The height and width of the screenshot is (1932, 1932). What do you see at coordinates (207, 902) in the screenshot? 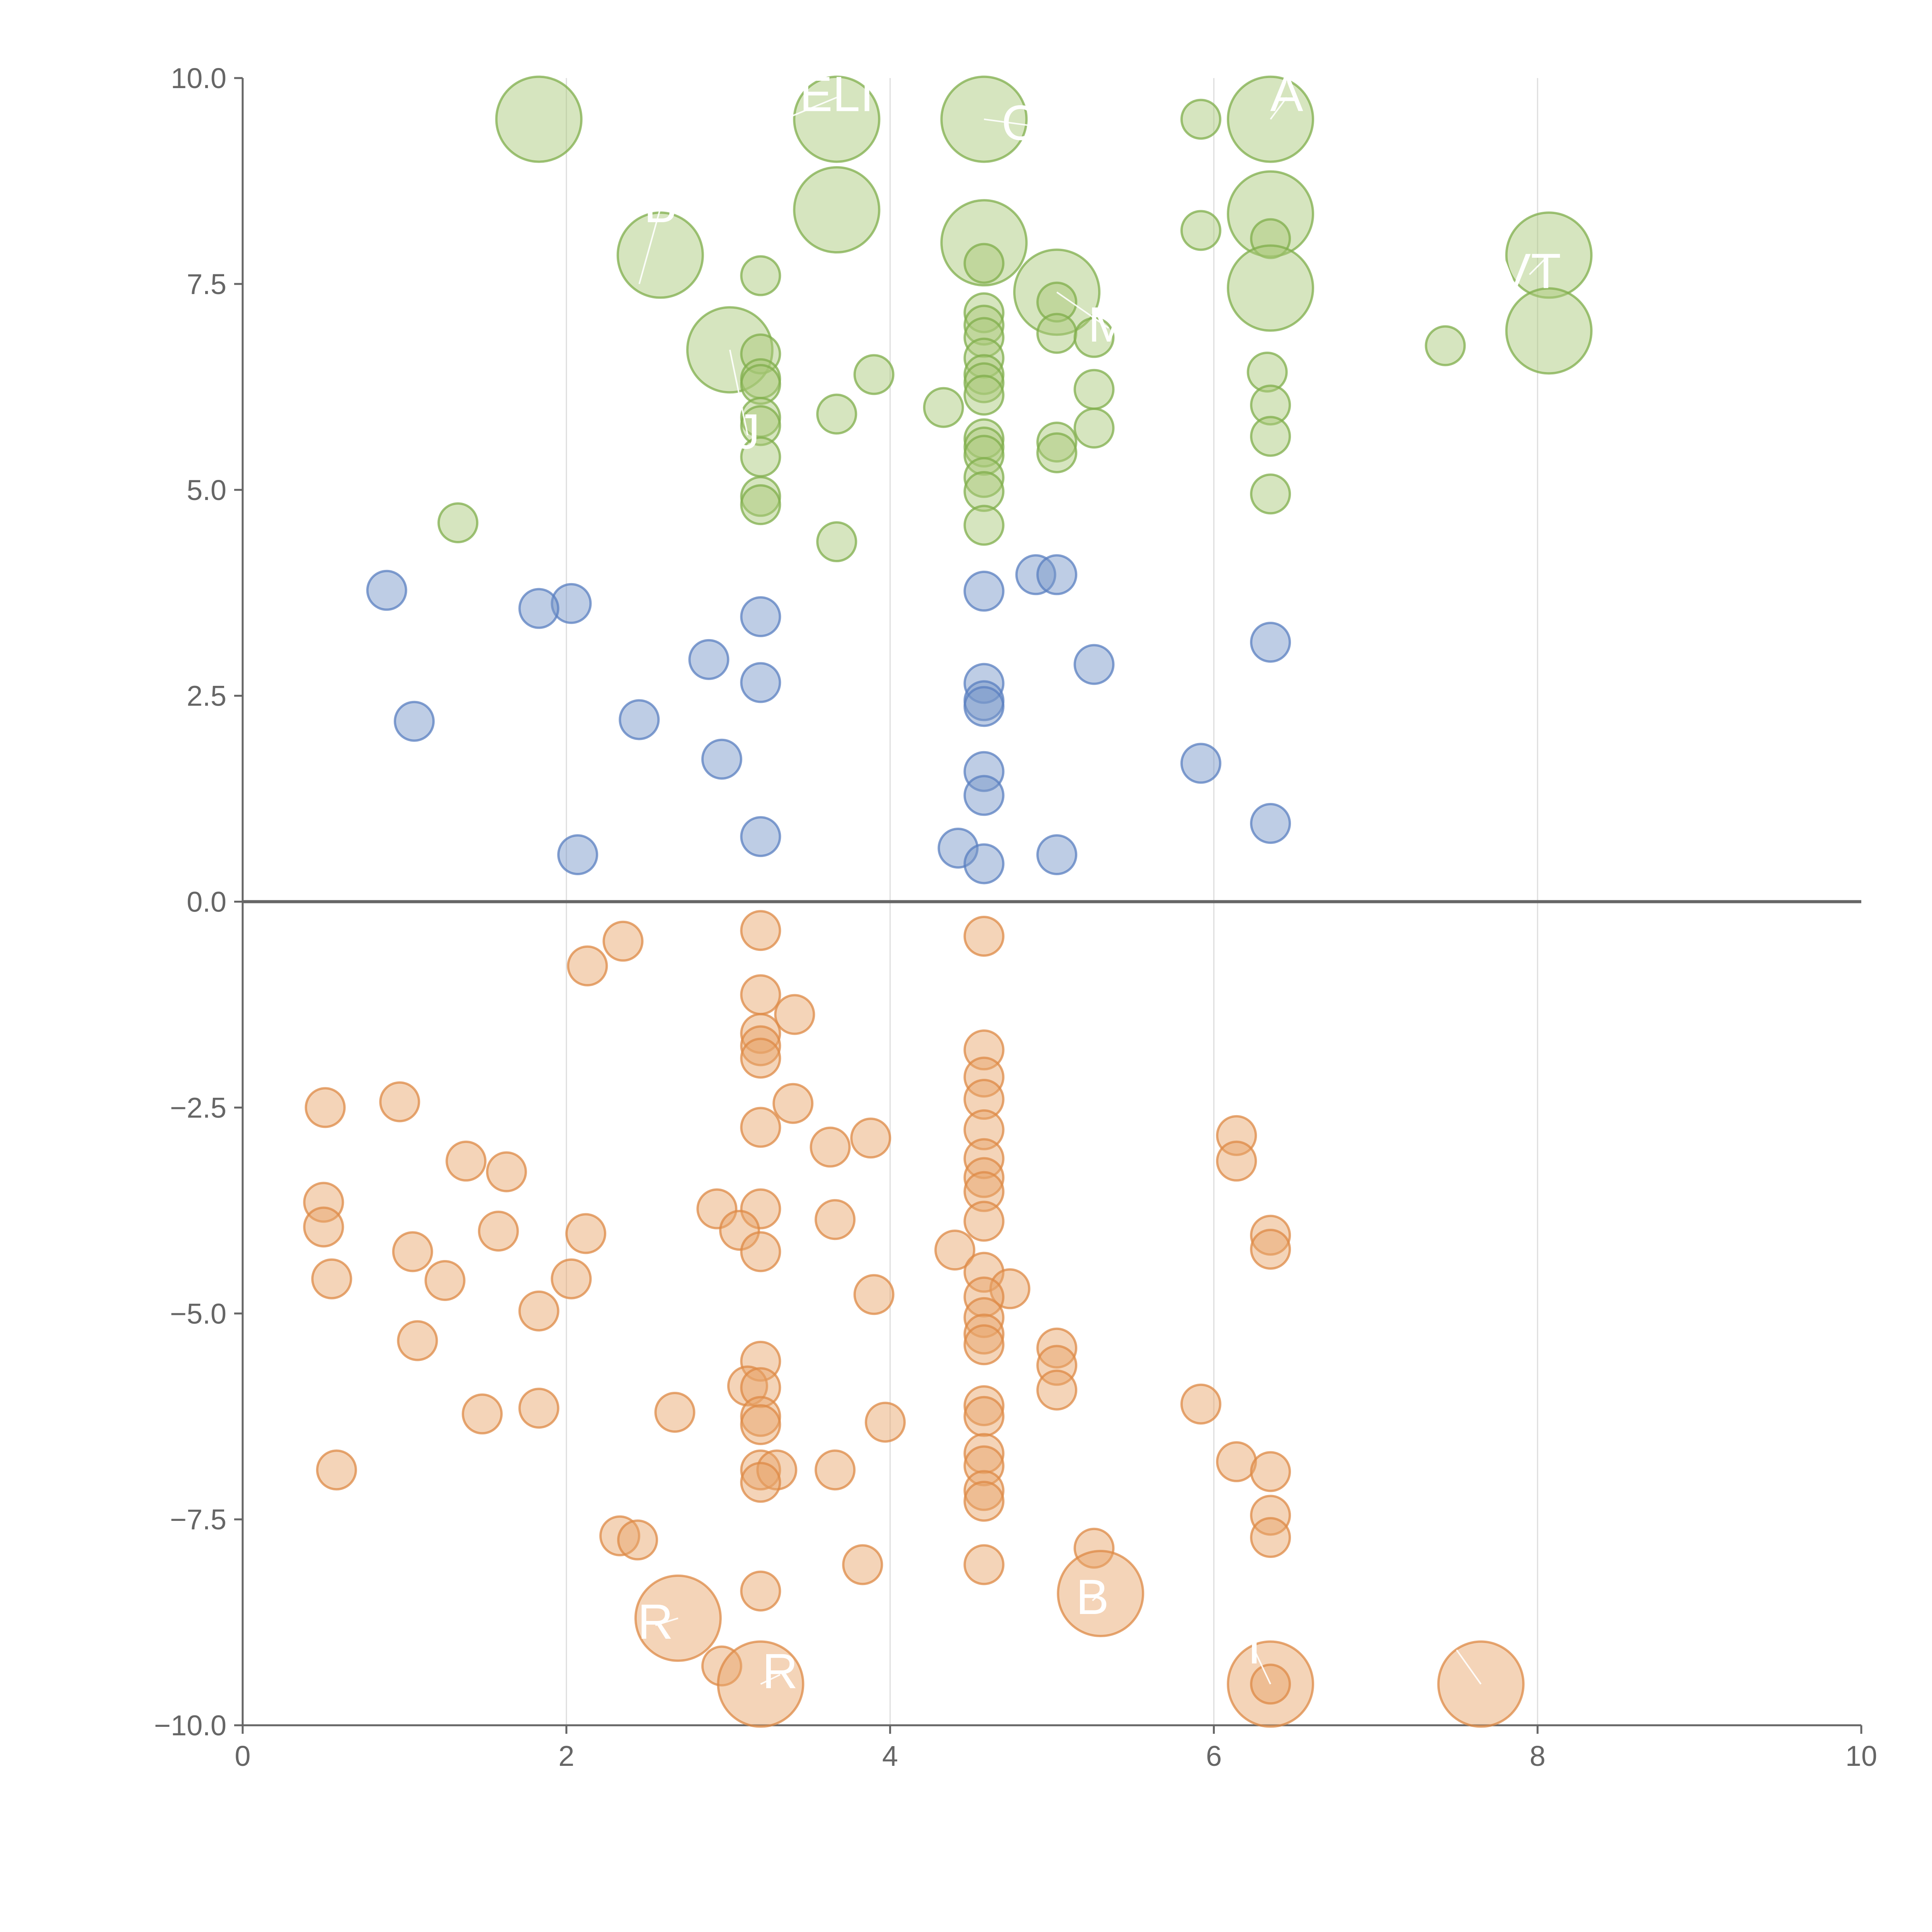
I see `y-tick-label: 0.0` at bounding box center [207, 902].